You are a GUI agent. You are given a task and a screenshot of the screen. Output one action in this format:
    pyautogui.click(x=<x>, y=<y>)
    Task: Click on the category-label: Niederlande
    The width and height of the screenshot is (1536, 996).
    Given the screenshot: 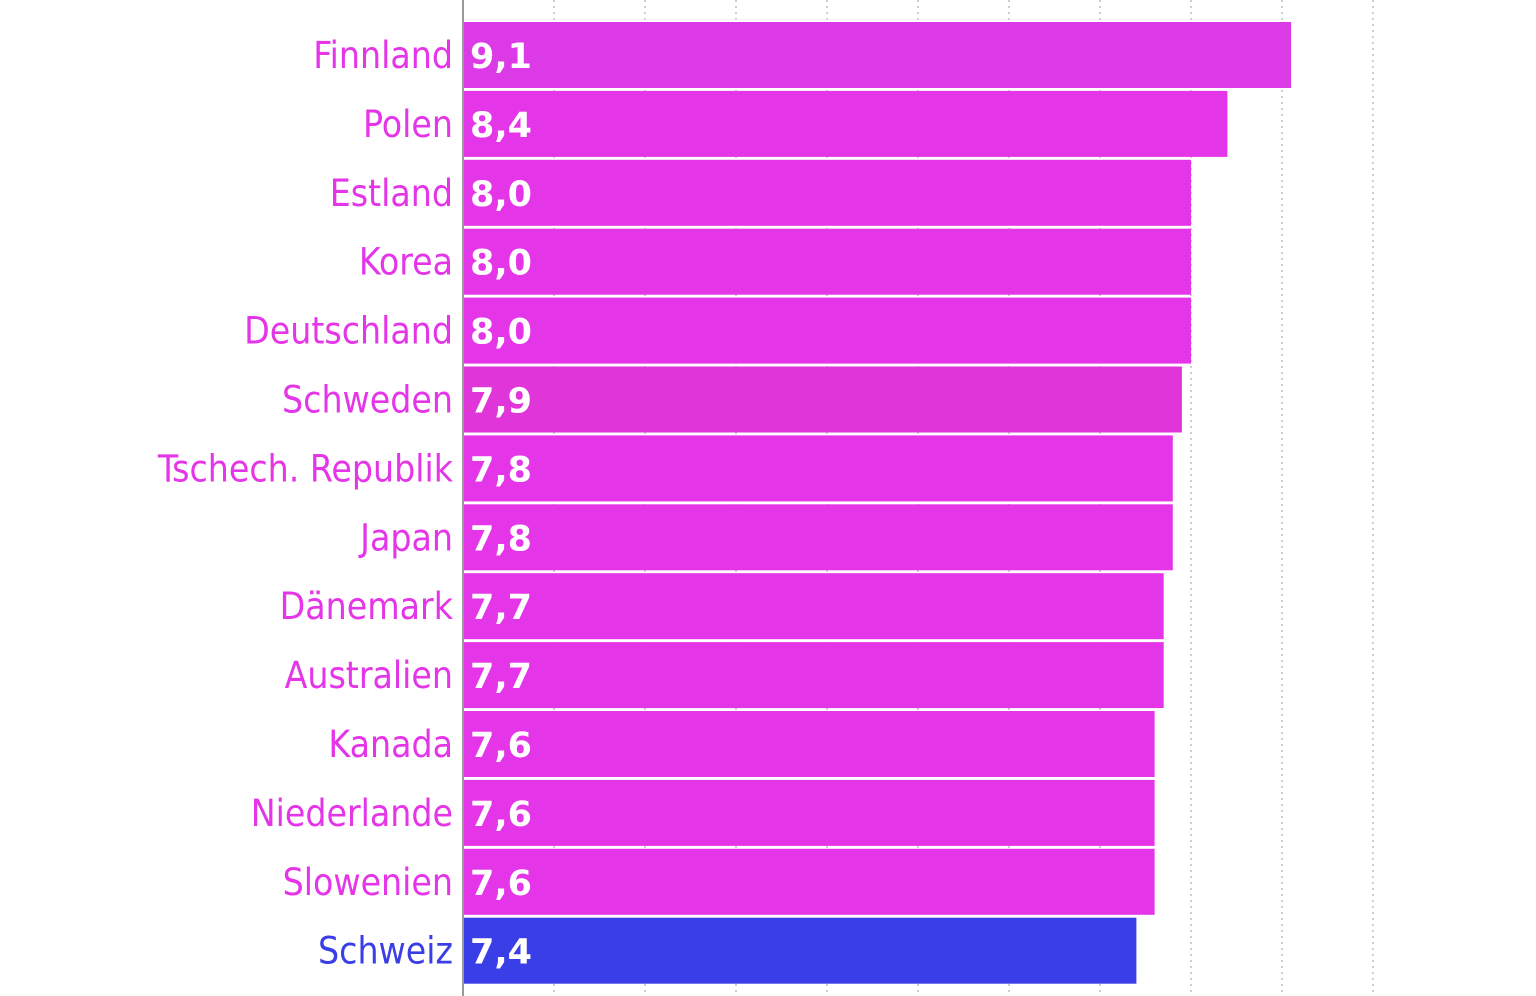 What is the action you would take?
    pyautogui.click(x=352, y=813)
    